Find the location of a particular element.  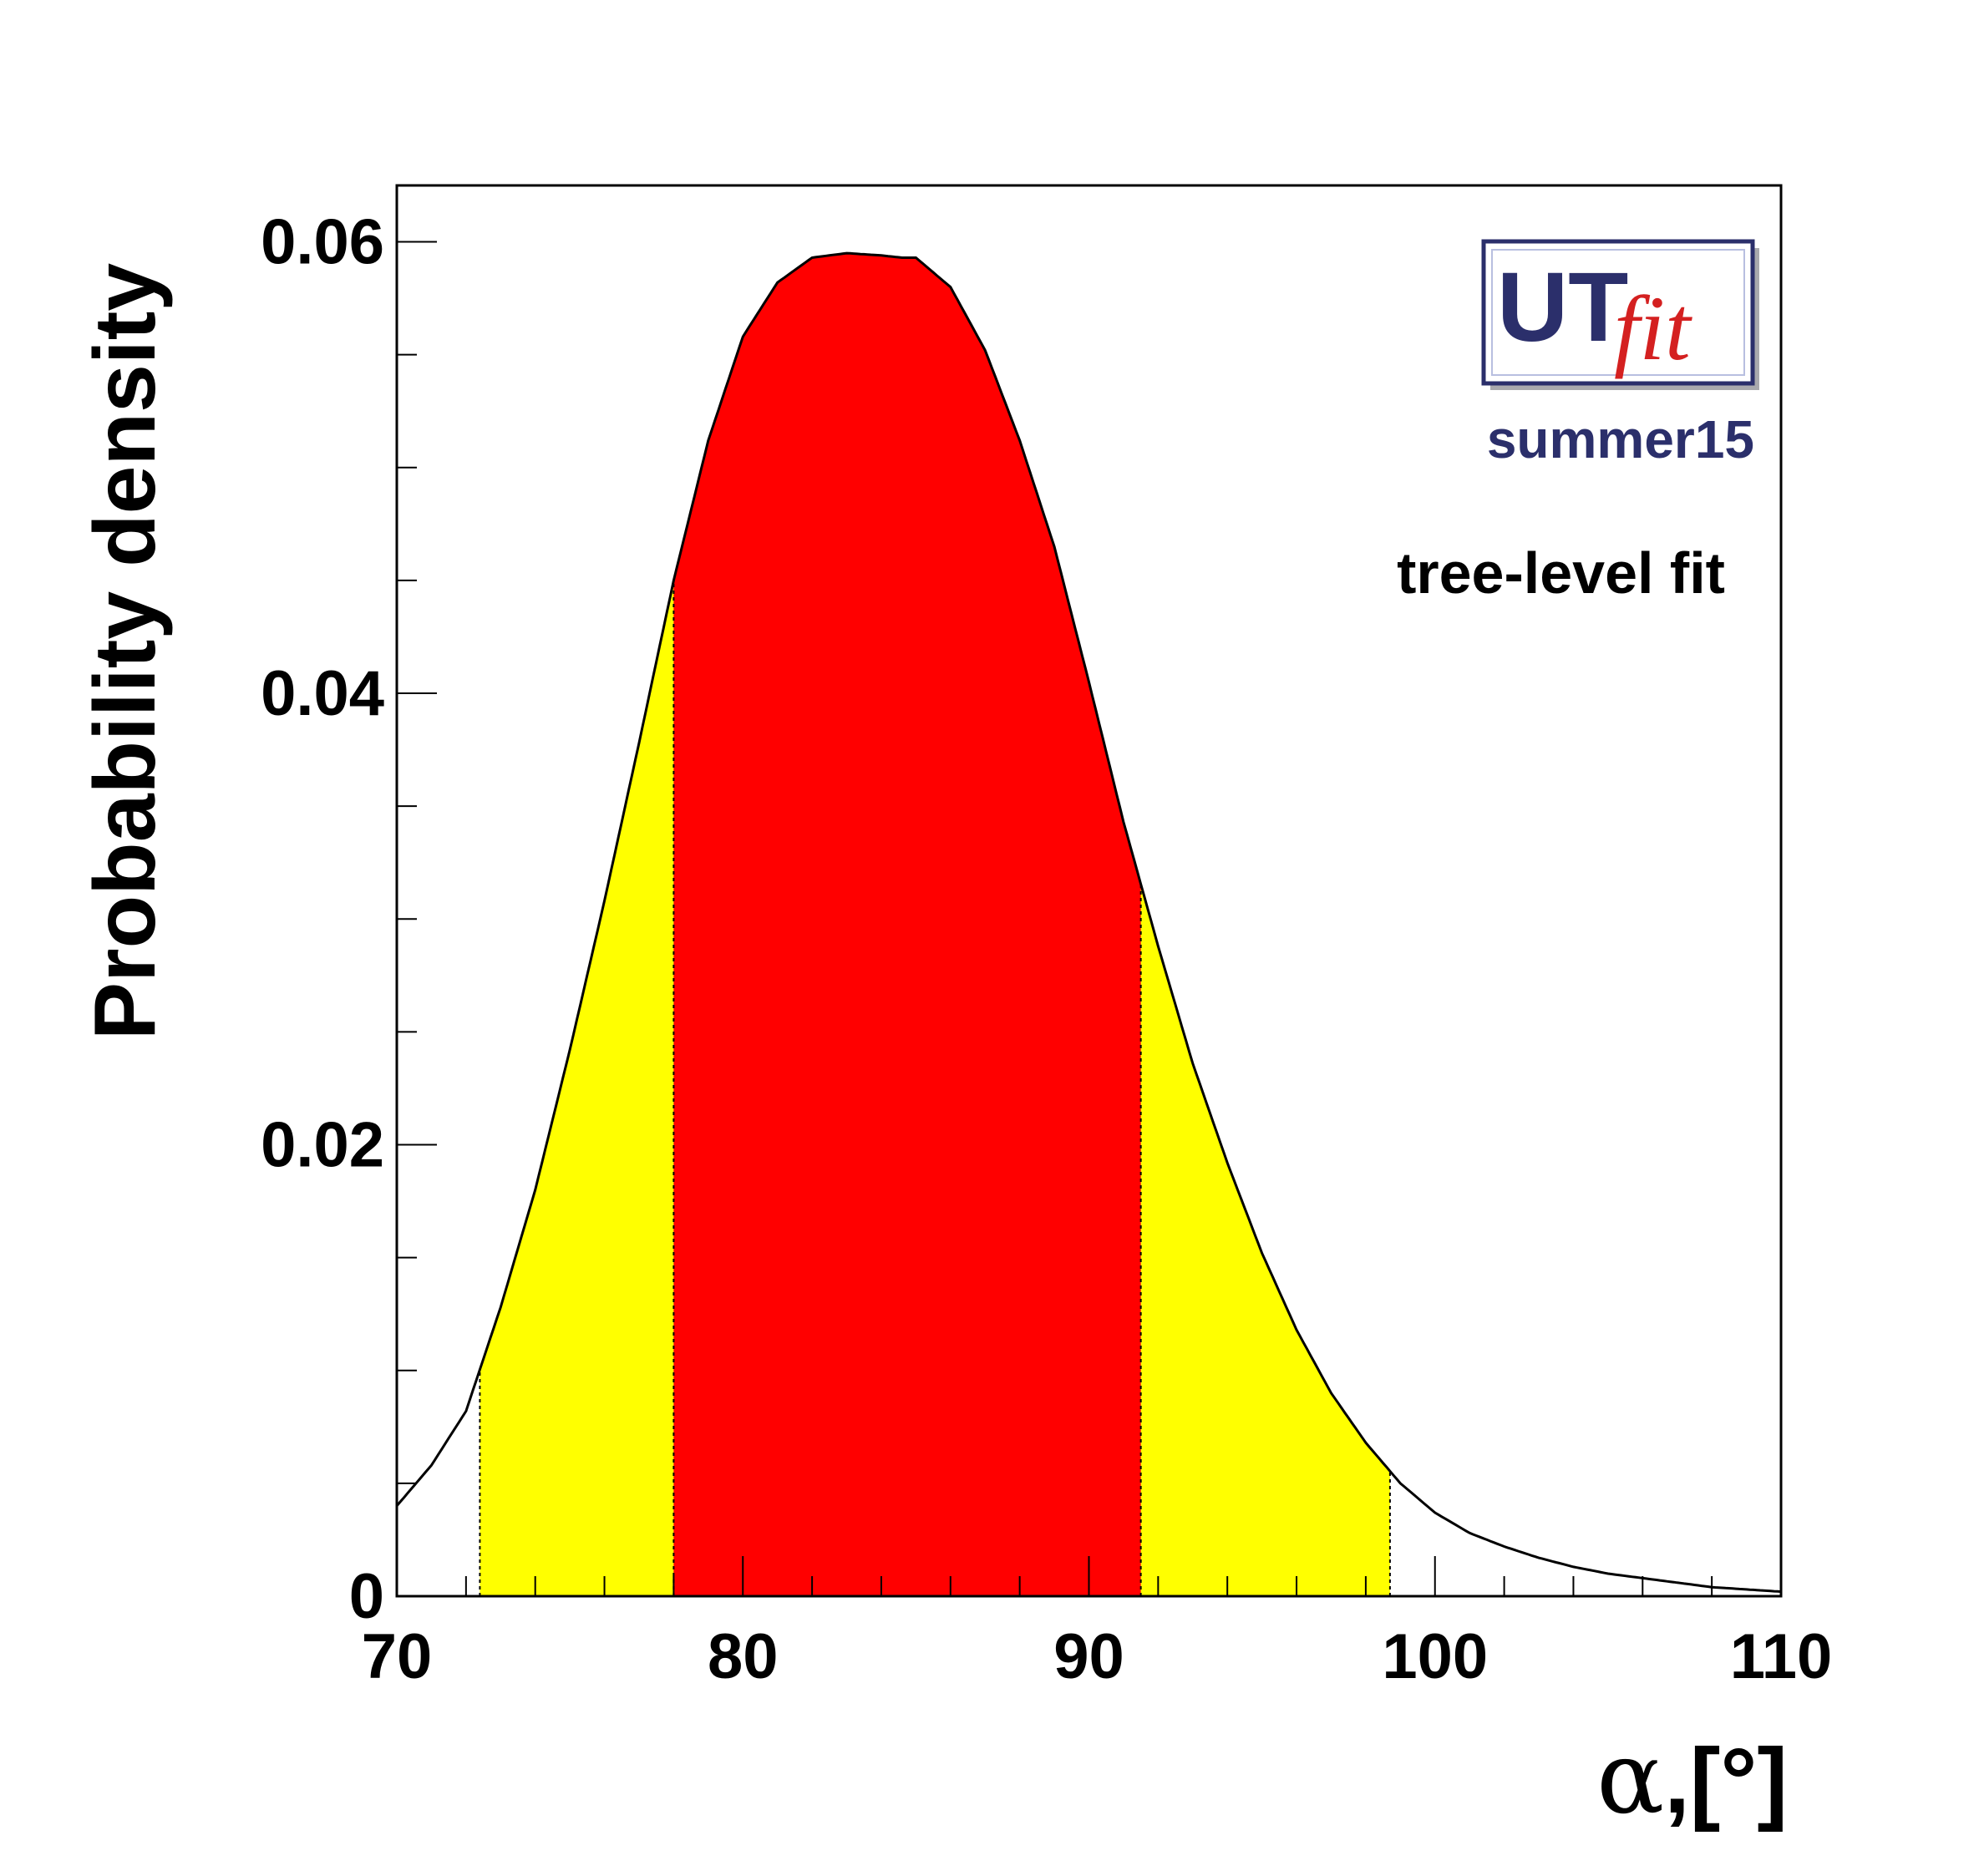

utfit-logo: UT fit is located at coordinates (1620, 314).